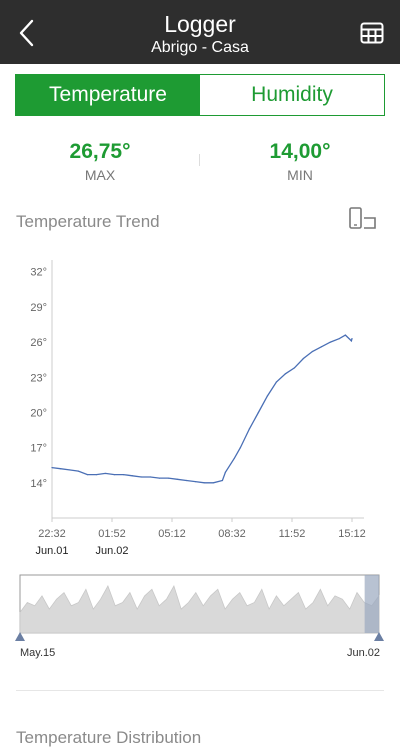 The height and width of the screenshot is (750, 400). What do you see at coordinates (20, 636) in the screenshot?
I see `navigator-left-handle` at bounding box center [20, 636].